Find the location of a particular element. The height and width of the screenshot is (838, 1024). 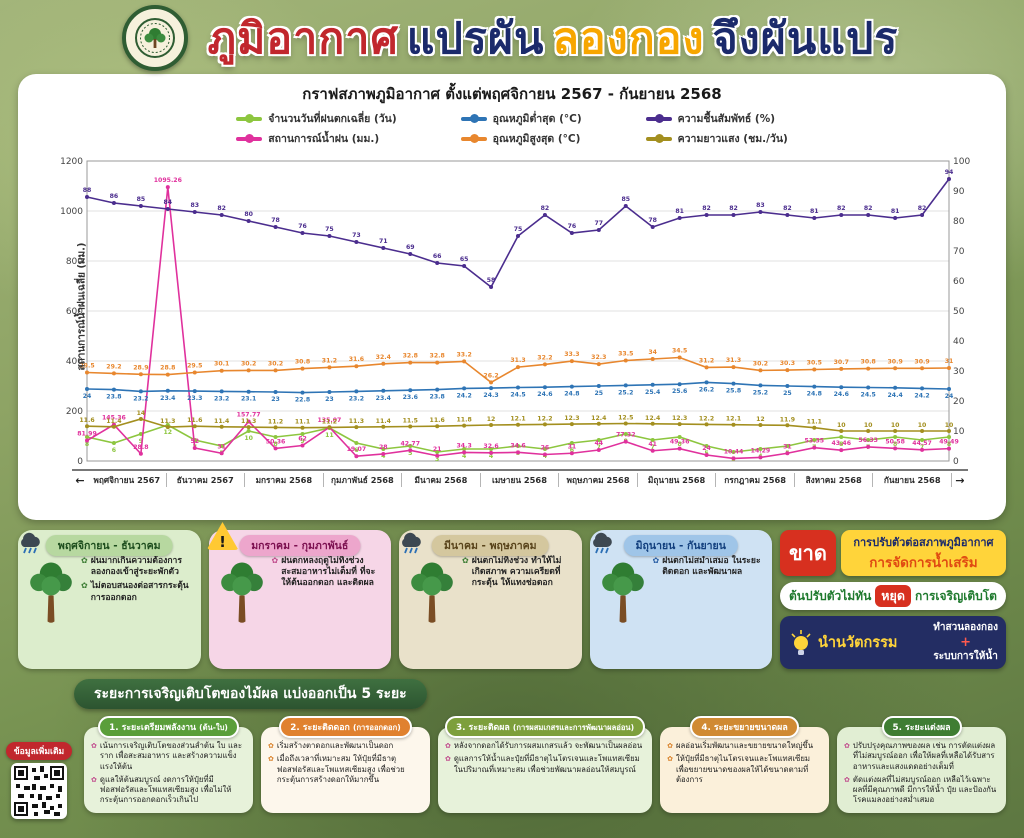

svg-text: 800 is located at coordinates (74, 262).